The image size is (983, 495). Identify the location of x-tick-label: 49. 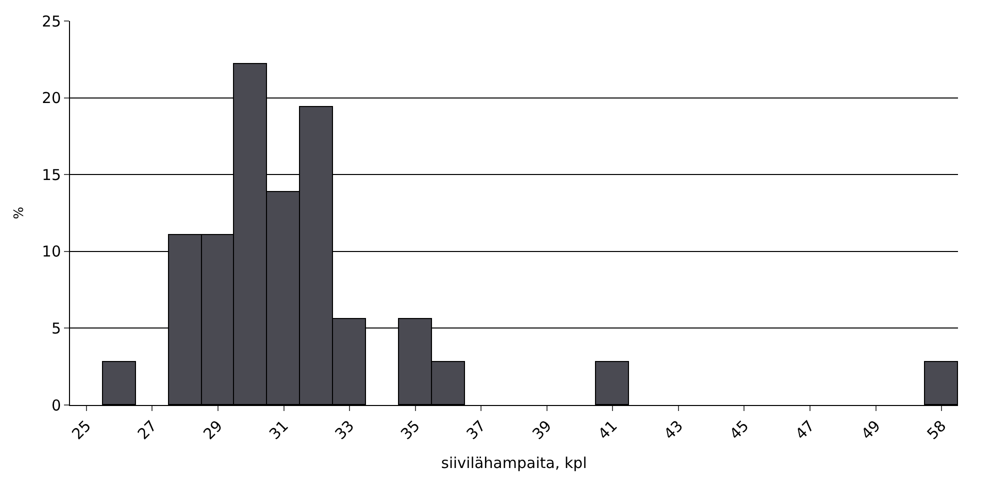
(871, 430).